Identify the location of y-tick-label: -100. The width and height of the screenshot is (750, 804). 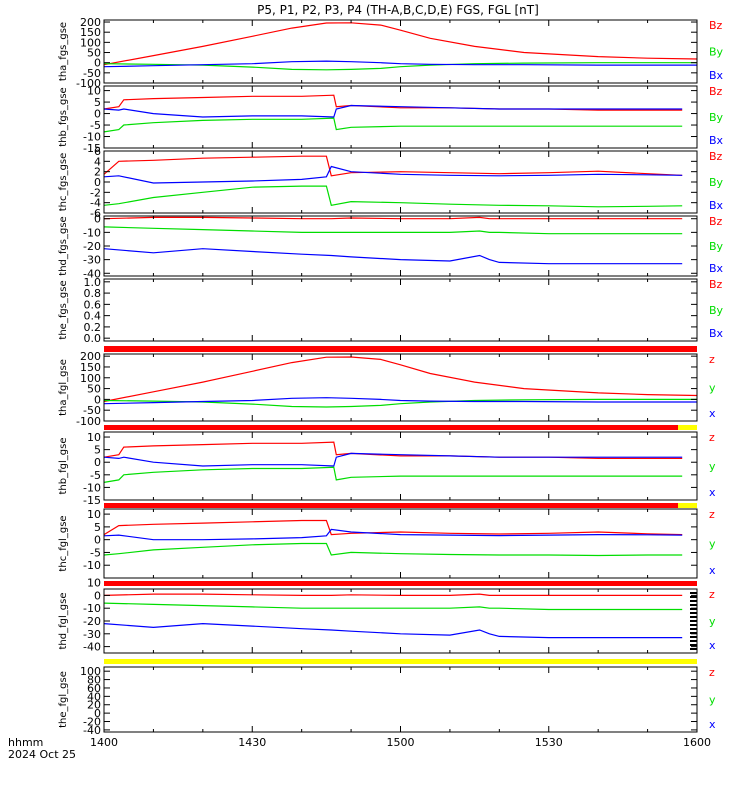
(88, 421).